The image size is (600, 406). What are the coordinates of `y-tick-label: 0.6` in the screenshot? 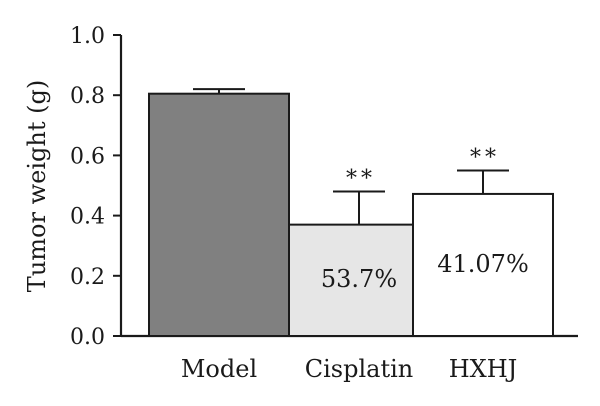 It's located at (87, 156).